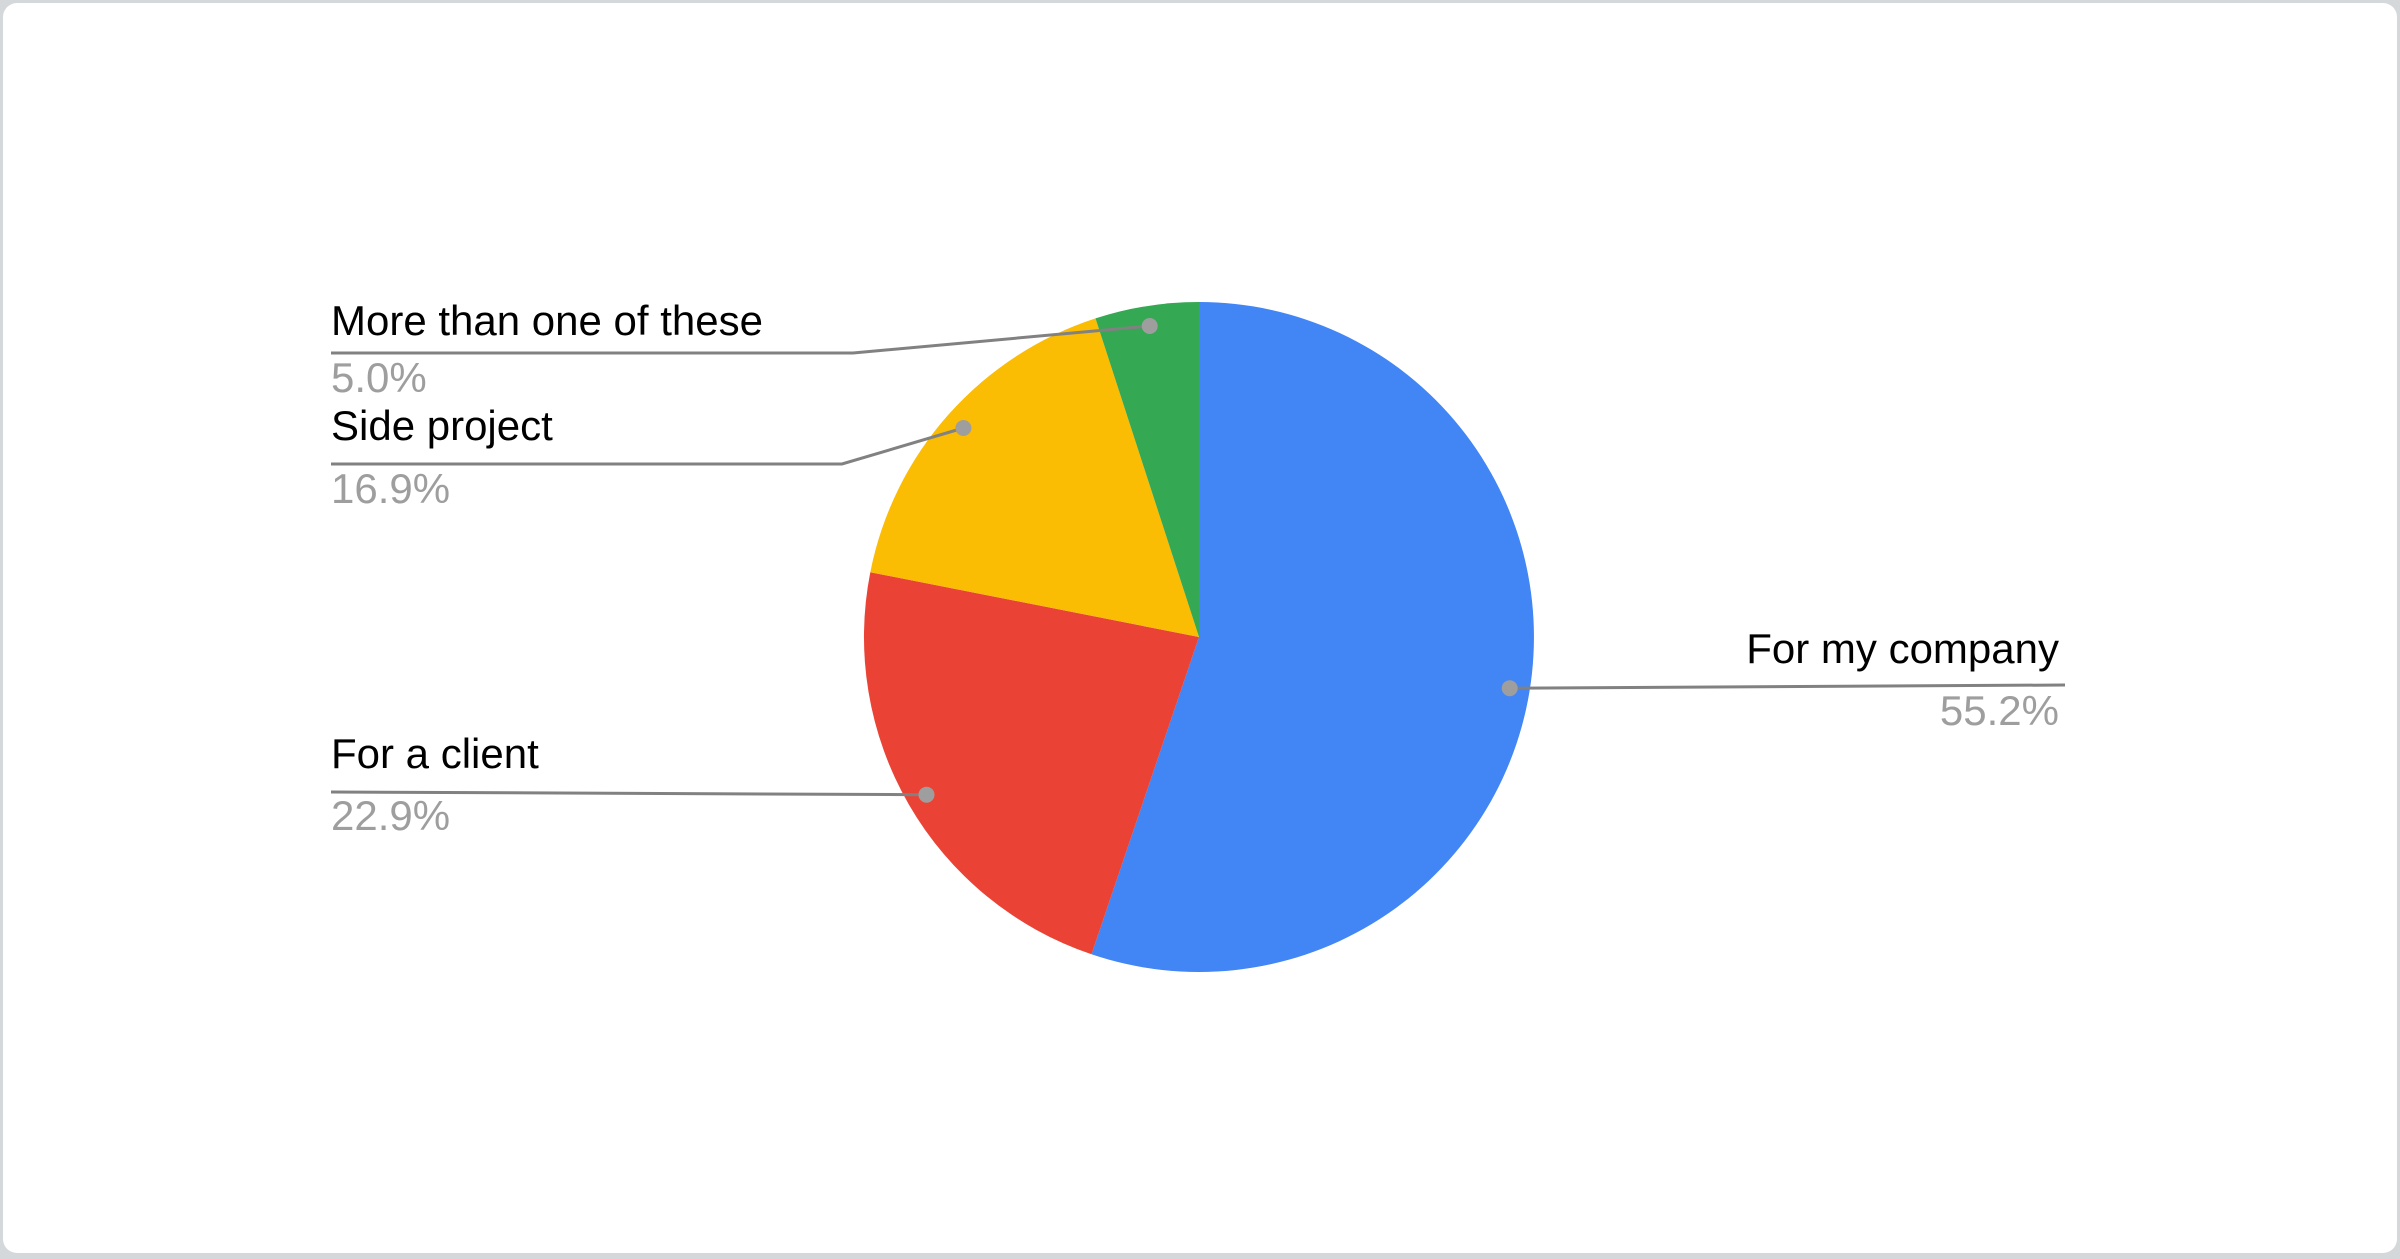 The height and width of the screenshot is (1259, 2400). Describe the element at coordinates (1999, 710) in the screenshot. I see `slice-percentage: 55.2%` at that location.